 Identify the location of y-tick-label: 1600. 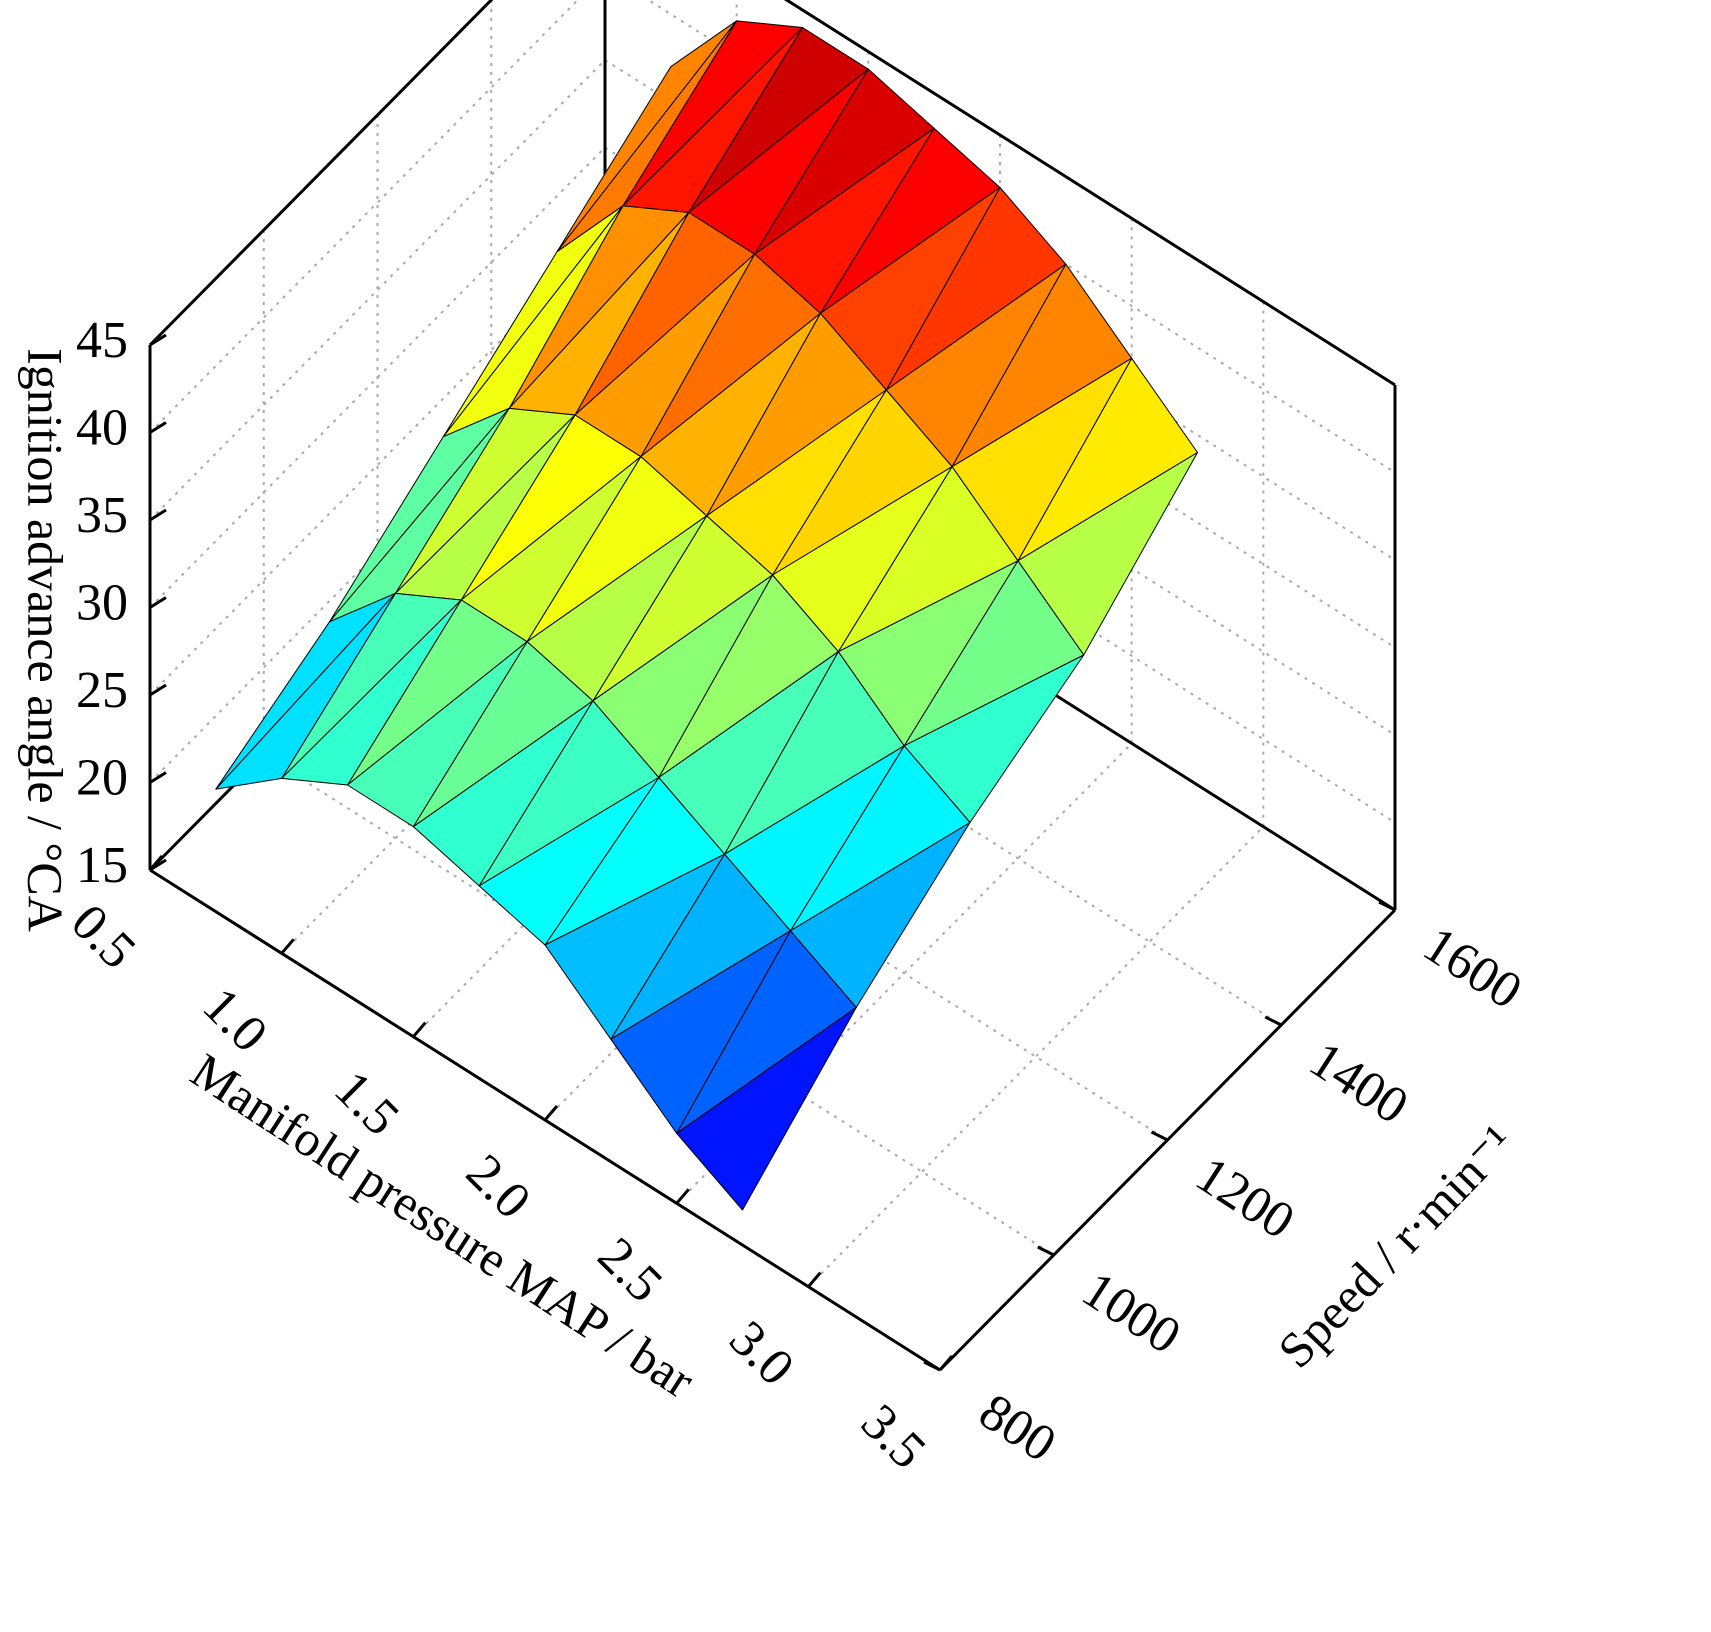
(1472, 968).